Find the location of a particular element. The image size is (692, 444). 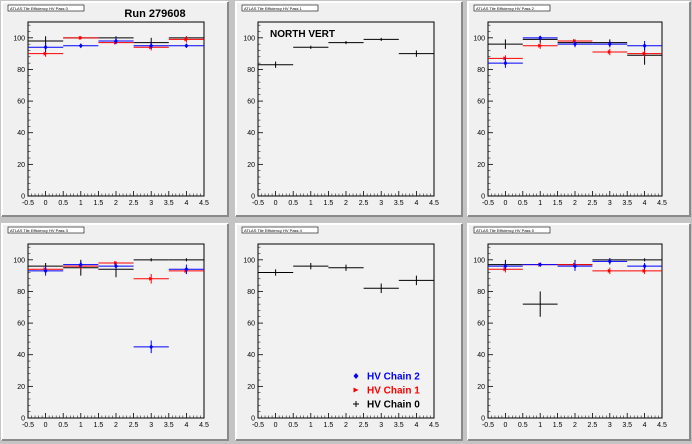

legend-label: HV Chain 1 is located at coordinates (393, 391).